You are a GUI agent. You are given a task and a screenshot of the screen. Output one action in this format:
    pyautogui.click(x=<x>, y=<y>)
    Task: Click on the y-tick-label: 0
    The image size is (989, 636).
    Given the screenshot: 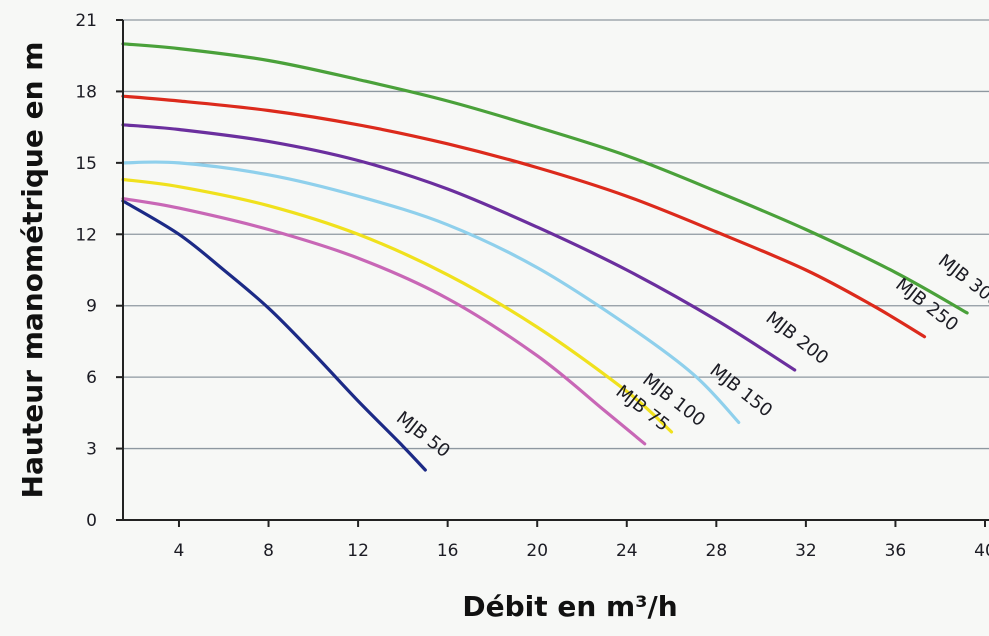 What is the action you would take?
    pyautogui.click(x=91, y=521)
    